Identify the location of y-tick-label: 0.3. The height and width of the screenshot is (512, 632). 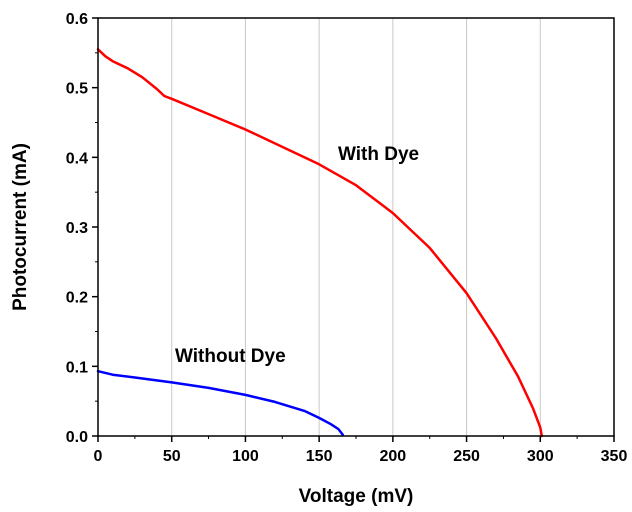
(77, 228).